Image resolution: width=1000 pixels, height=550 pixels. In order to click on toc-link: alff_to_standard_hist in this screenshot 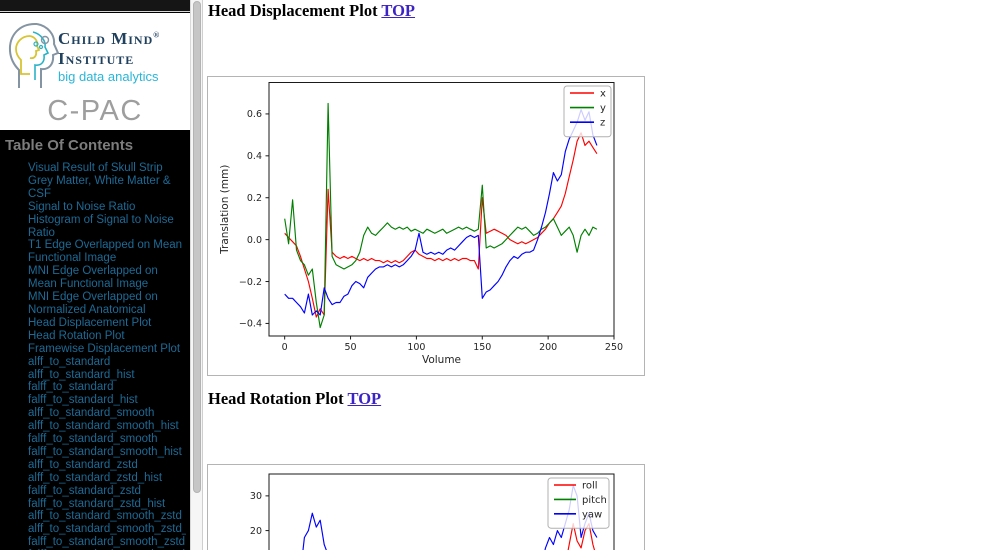, I will do `click(81, 374)`.